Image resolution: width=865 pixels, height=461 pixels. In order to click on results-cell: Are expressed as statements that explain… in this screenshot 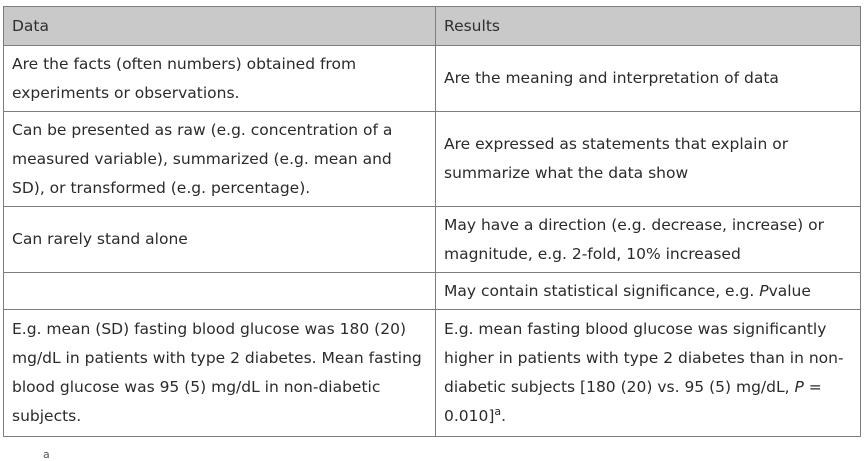, I will do `click(648, 159)`.